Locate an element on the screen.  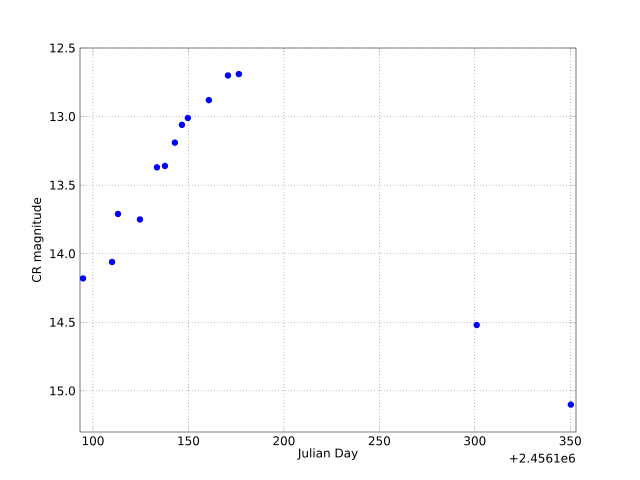
y-tick-label: 14.5 is located at coordinates (62, 322).